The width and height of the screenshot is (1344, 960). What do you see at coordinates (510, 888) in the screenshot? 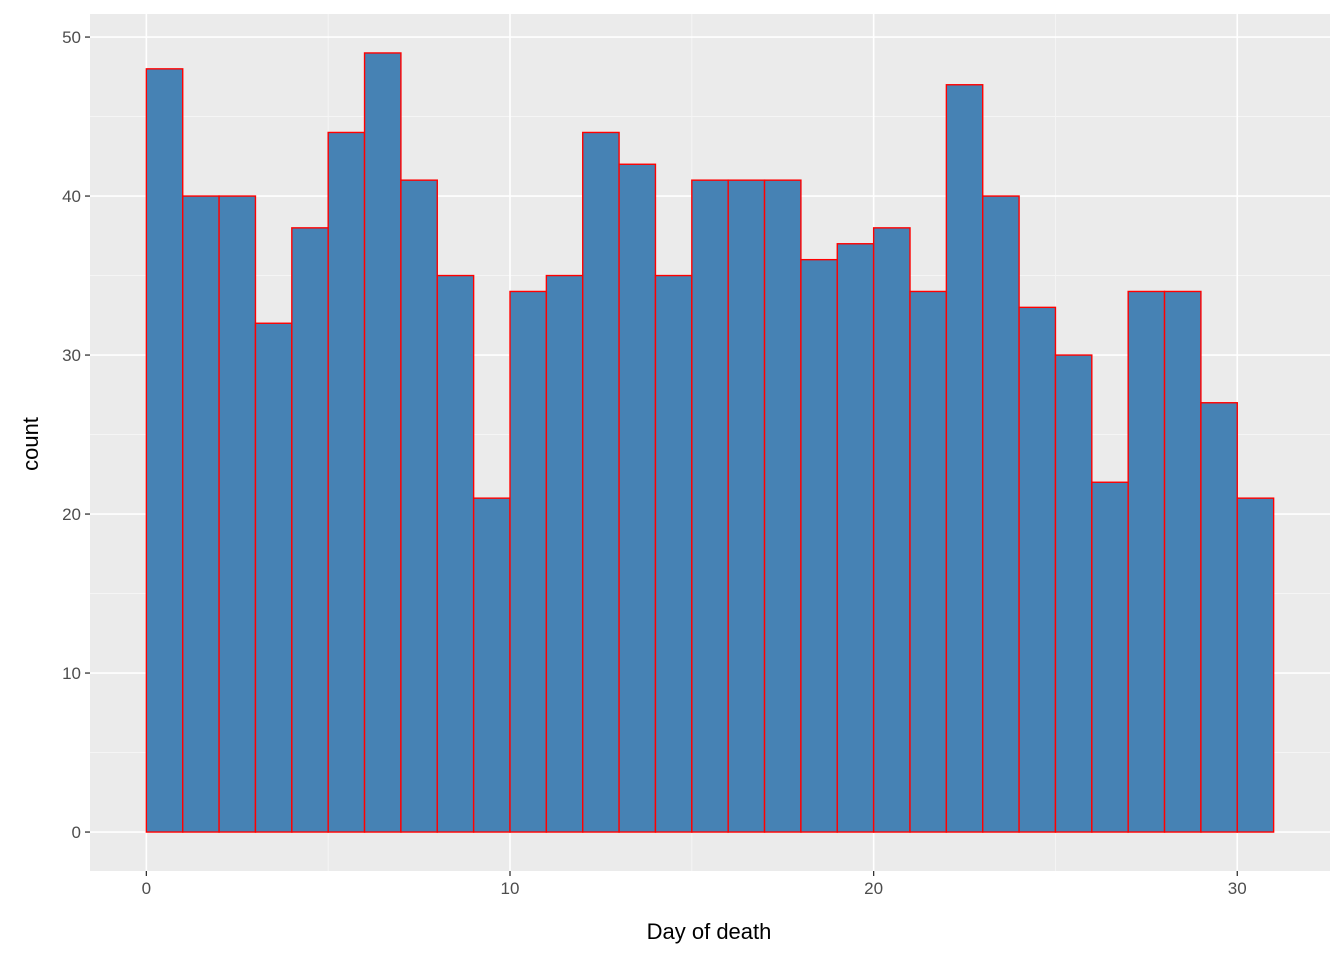
I see `x-tick-label: 10` at bounding box center [510, 888].